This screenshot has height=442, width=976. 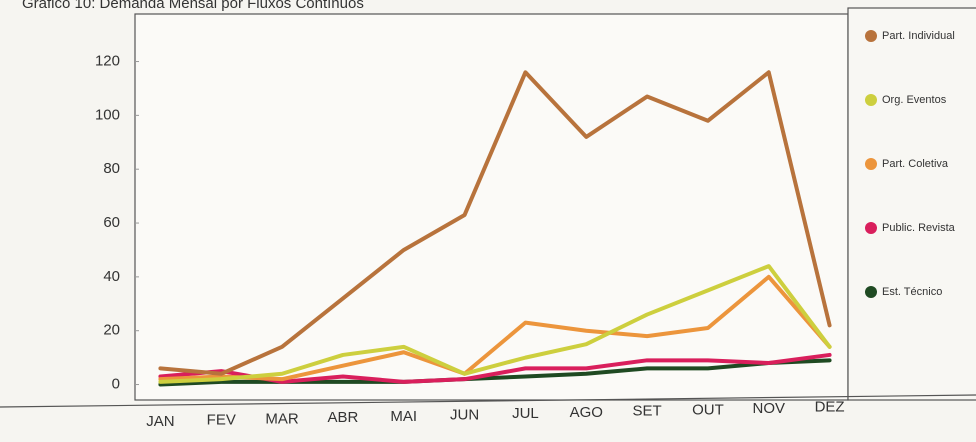 What do you see at coordinates (111, 276) in the screenshot?
I see `y-tick-label: 40` at bounding box center [111, 276].